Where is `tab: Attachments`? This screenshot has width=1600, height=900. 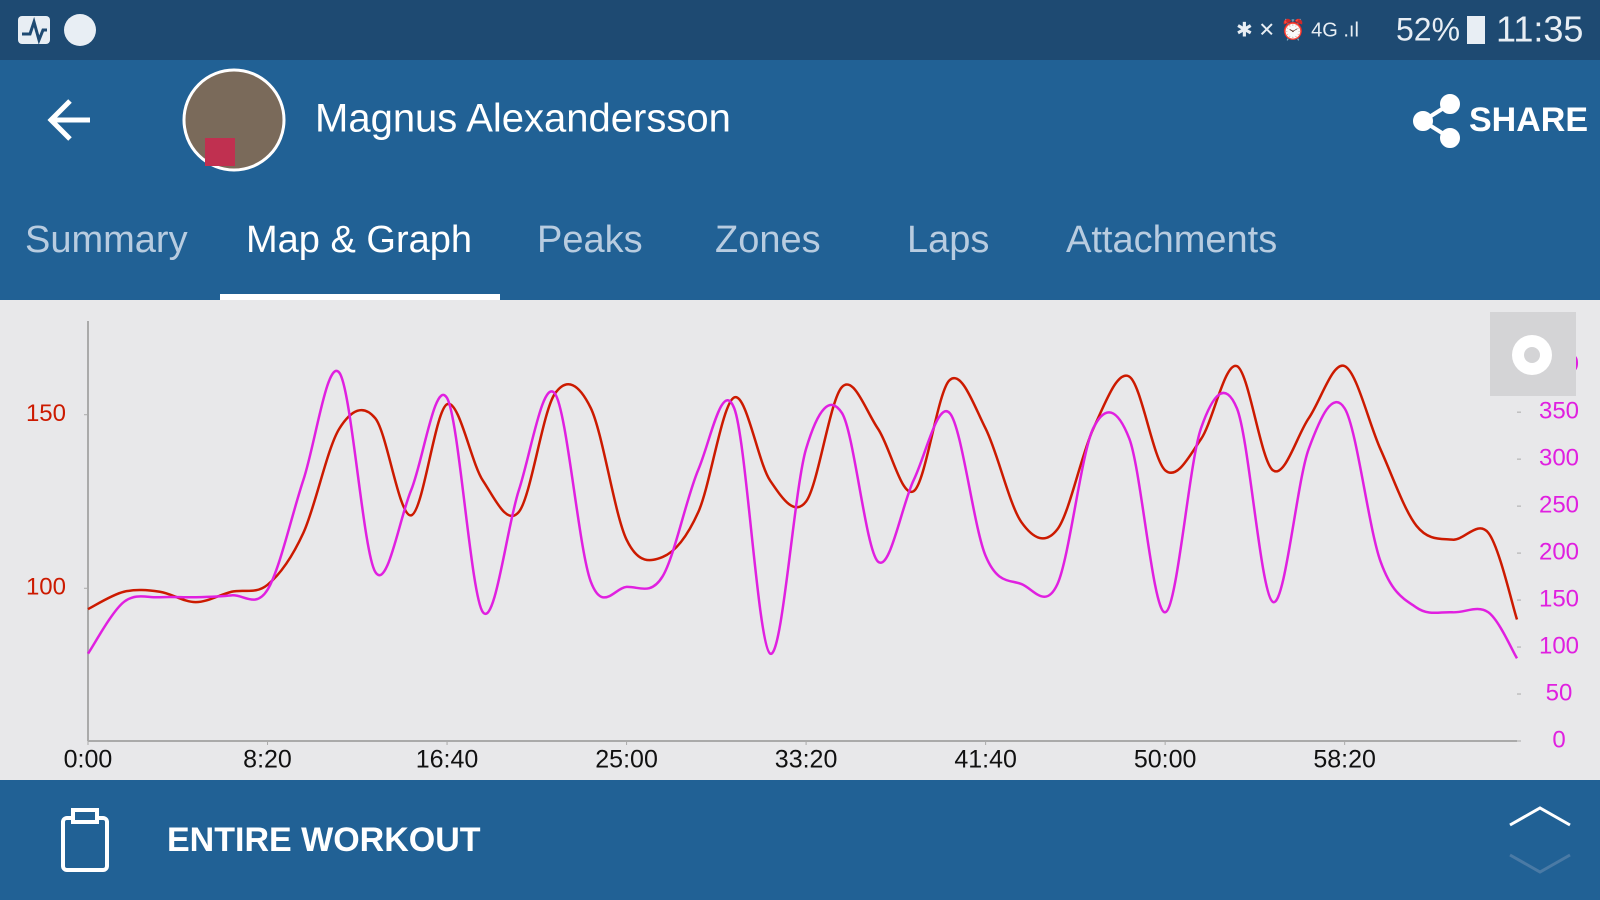 tab: Attachments is located at coordinates (1171, 240).